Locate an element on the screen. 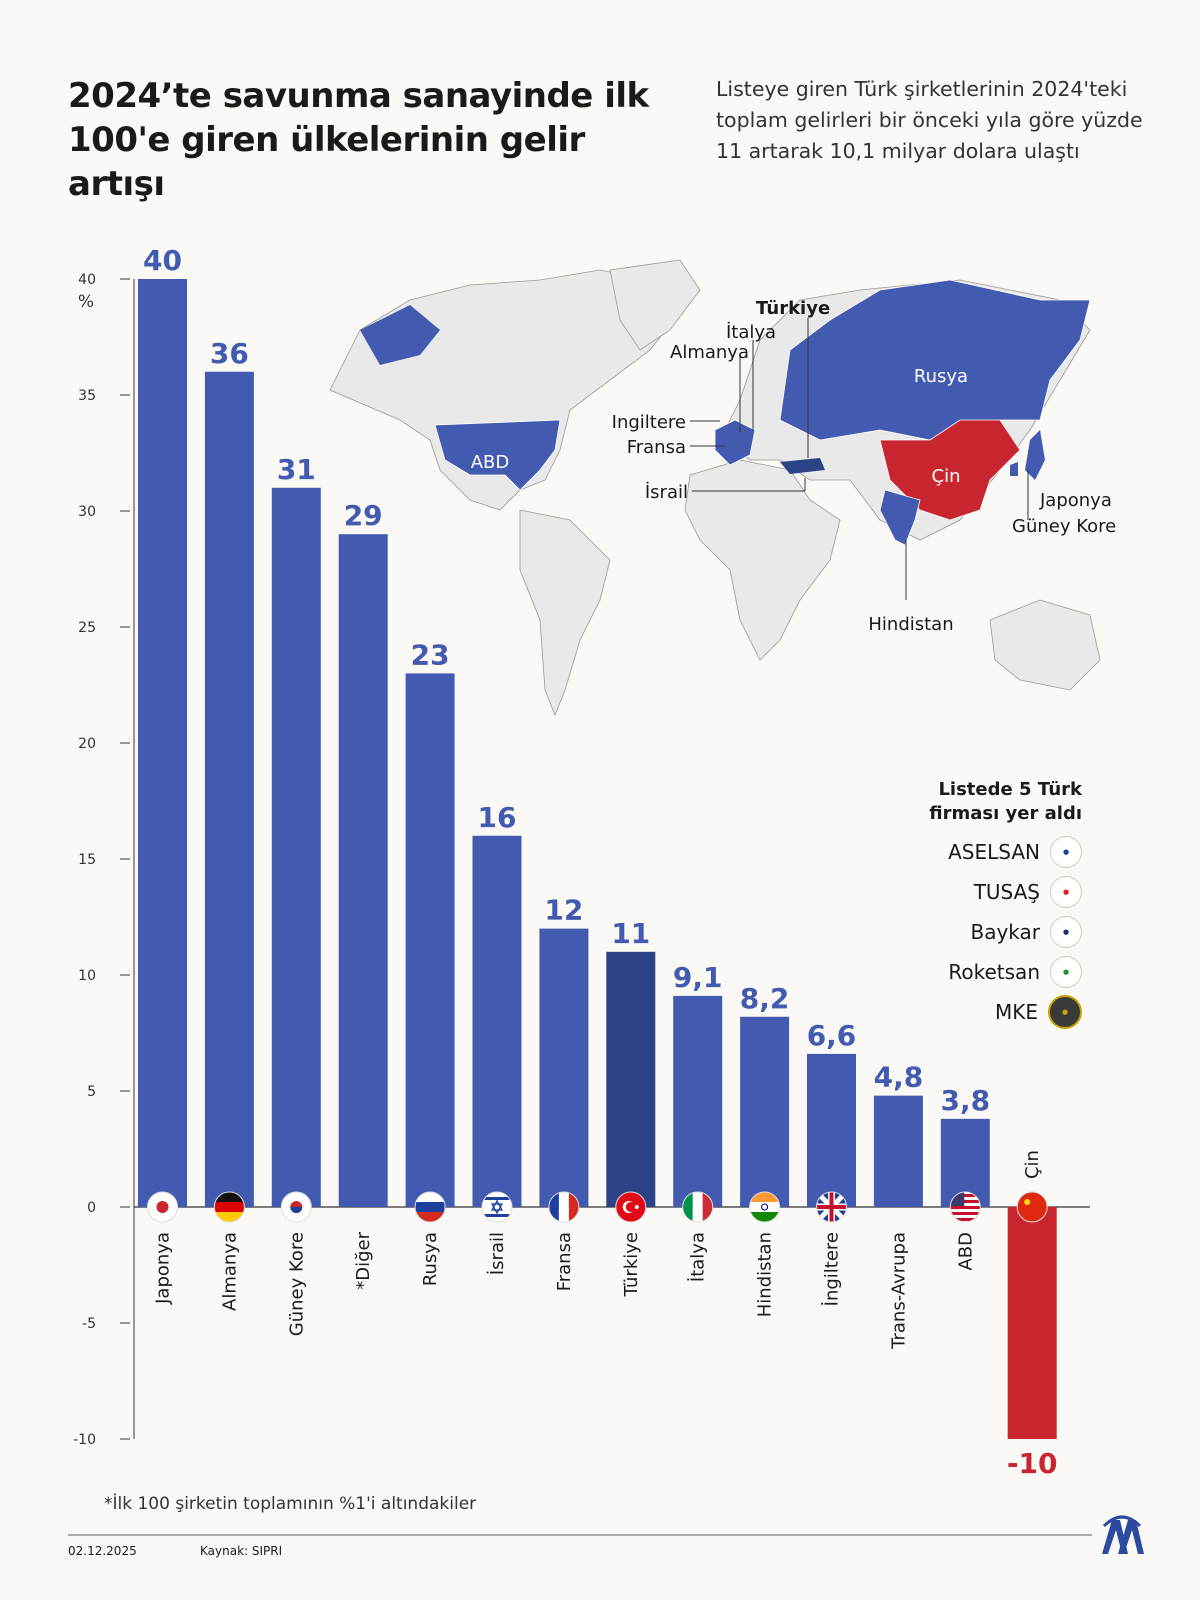 The image size is (1200, 1600). x-tick-label: Trans-Avrupa is located at coordinates (898, 1291).